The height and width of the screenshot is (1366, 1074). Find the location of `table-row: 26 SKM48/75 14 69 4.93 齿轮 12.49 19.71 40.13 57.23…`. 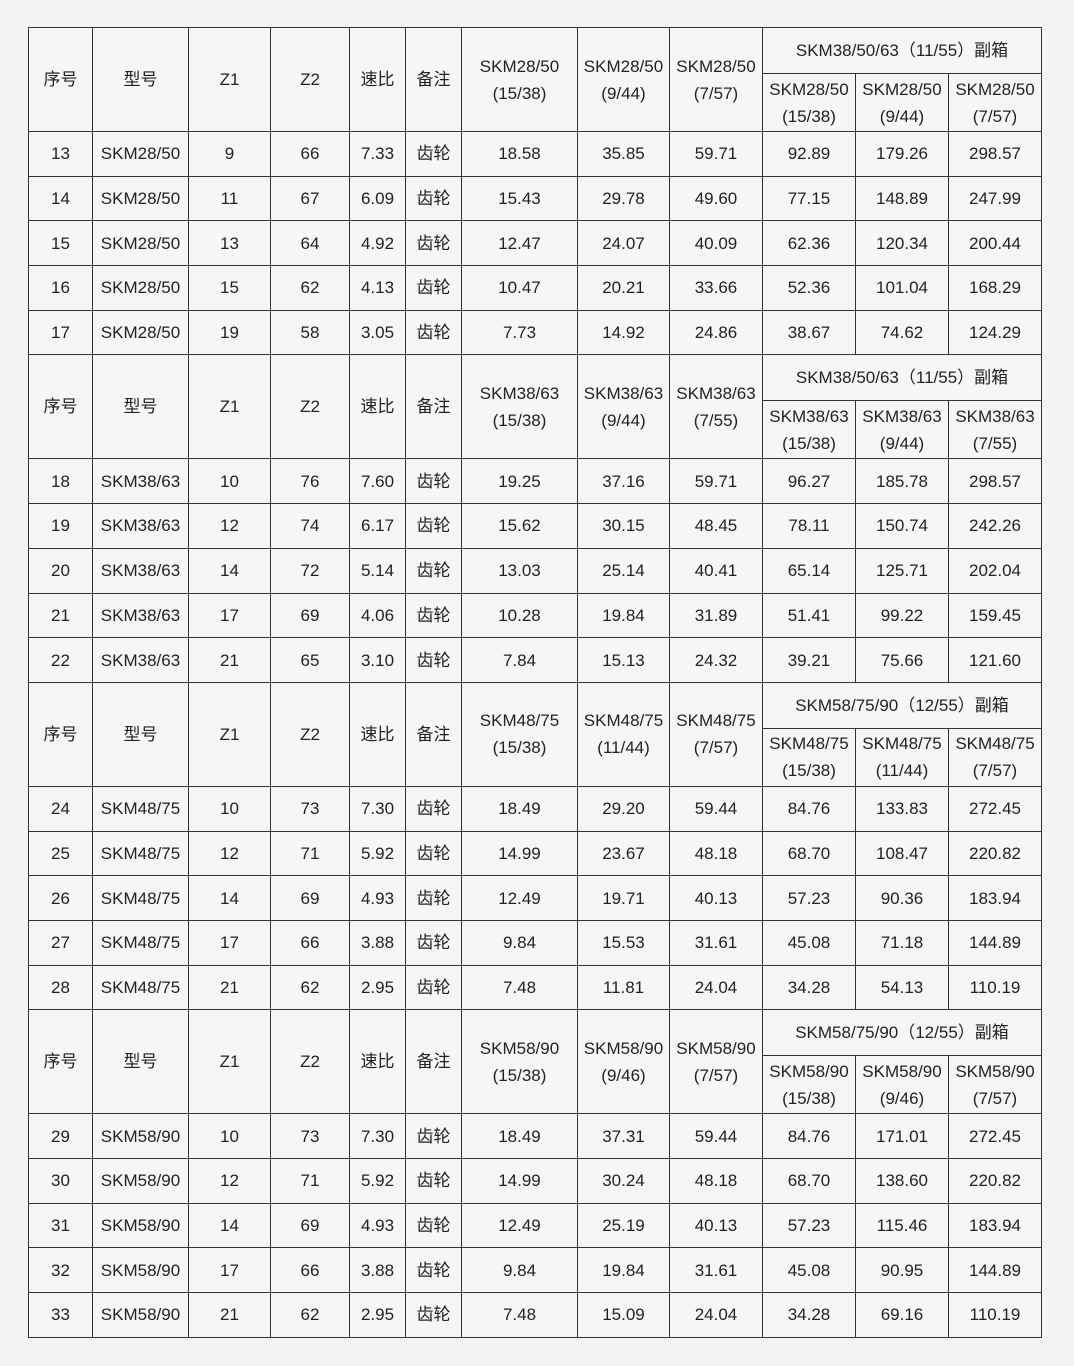

table-row: 26 SKM48/75 14 69 4.93 齿轮 12.49 19.71 40.13 57.23… is located at coordinates (535, 898).